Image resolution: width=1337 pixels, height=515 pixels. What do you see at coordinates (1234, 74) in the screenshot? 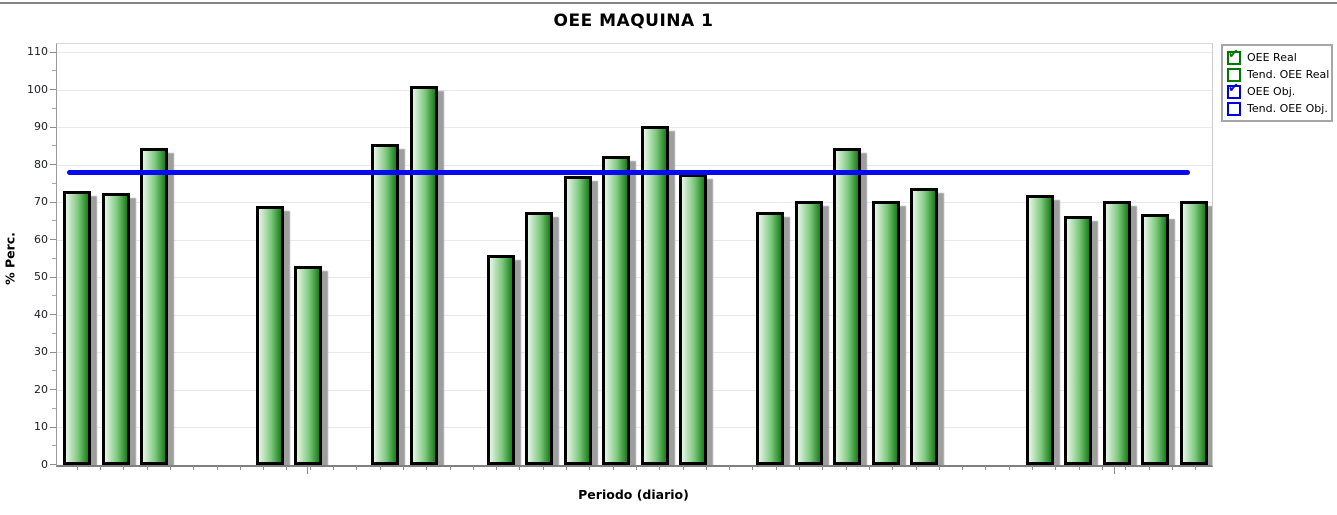
I see `legend-checkbox-tend-oee-real` at bounding box center [1234, 74].